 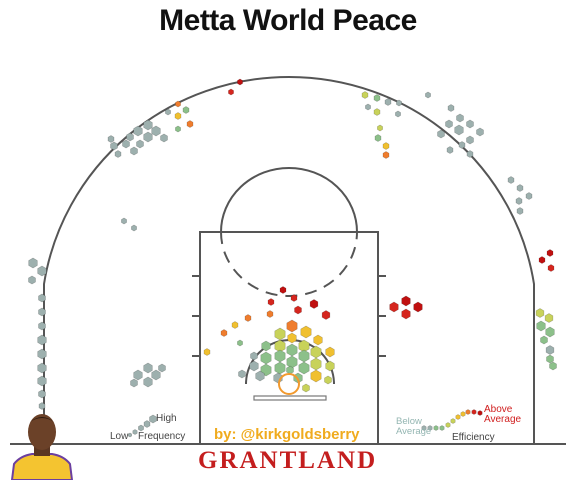 What do you see at coordinates (162, 436) in the screenshot?
I see `legend-frequency-label: Frequency` at bounding box center [162, 436].